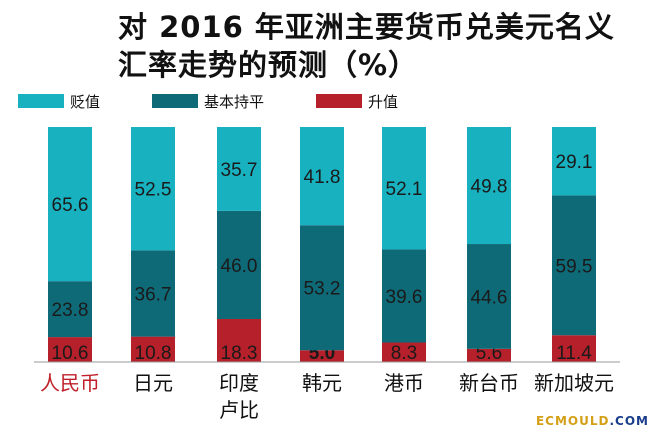 The width and height of the screenshot is (663, 434). What do you see at coordinates (404, 383) in the screenshot?
I see `category-label-4: 港币` at bounding box center [404, 383].